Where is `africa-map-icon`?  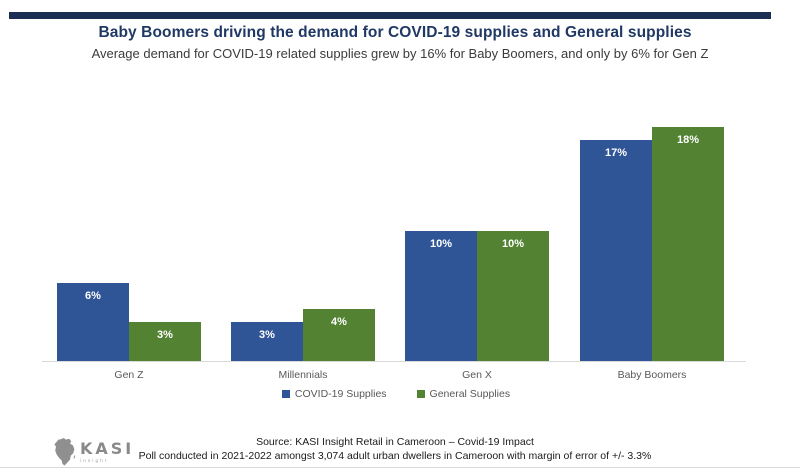
africa-map-icon is located at coordinates (65, 452).